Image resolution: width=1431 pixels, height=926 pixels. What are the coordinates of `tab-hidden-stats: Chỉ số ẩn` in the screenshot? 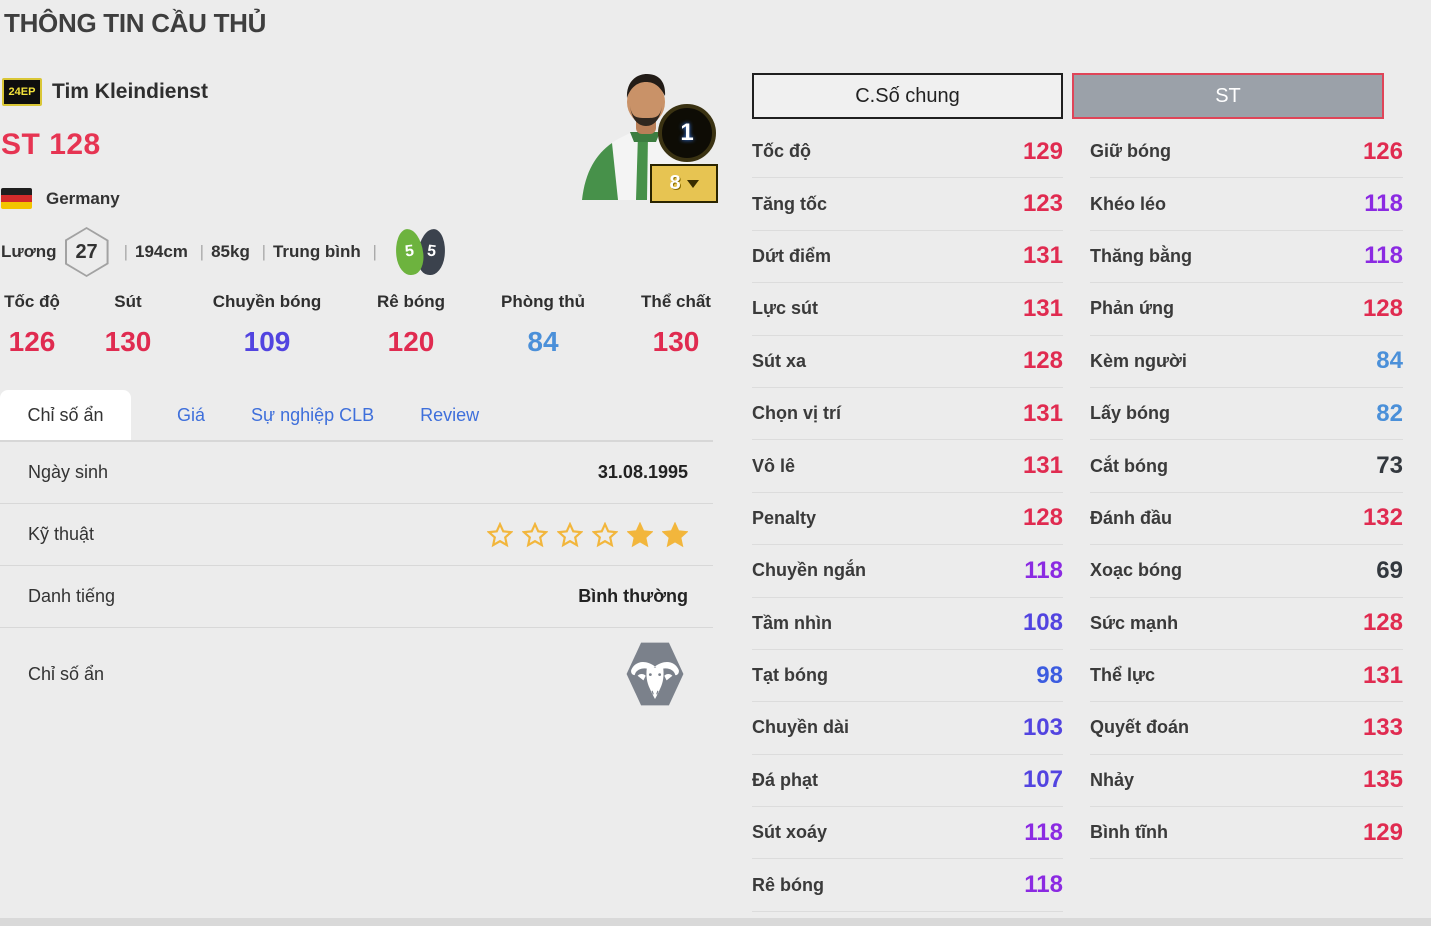 It's located at (65, 415).